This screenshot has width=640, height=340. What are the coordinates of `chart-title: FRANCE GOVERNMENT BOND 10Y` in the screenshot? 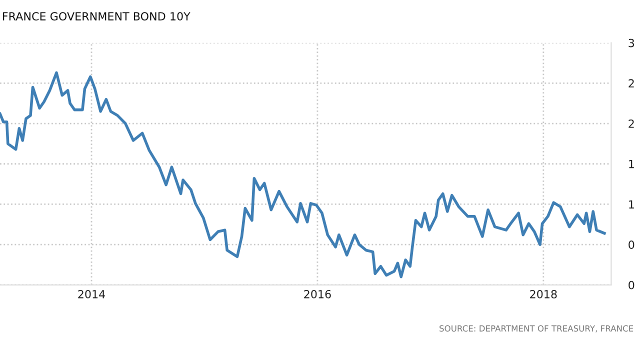 It's located at (96, 16).